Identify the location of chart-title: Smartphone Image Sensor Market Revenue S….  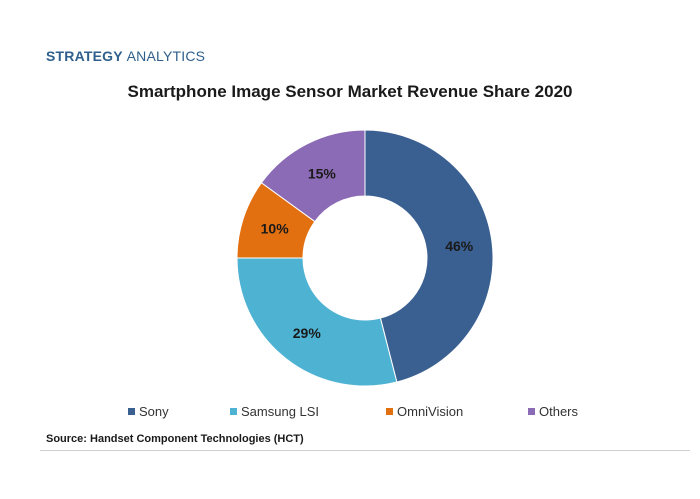
(350, 91).